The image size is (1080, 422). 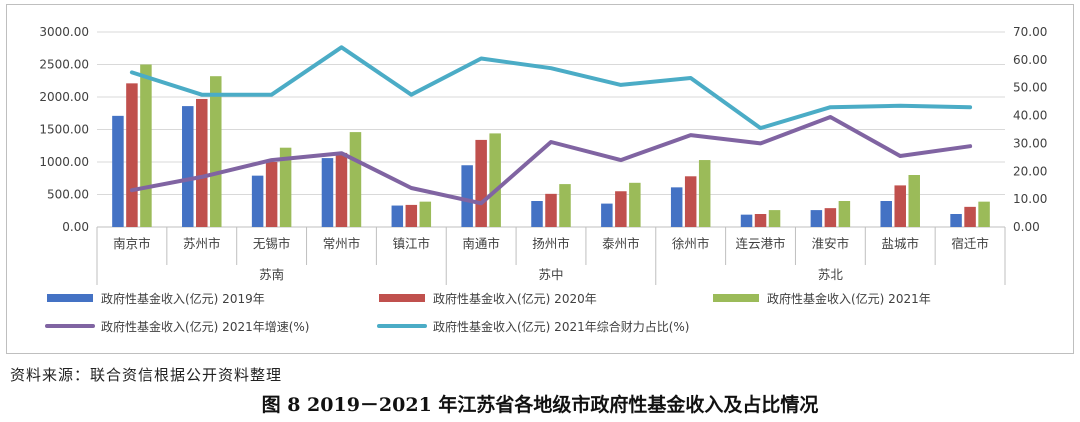 What do you see at coordinates (515, 298) in the screenshot?
I see `legend-label: 政府性基金收入(亿元) 2020年` at bounding box center [515, 298].